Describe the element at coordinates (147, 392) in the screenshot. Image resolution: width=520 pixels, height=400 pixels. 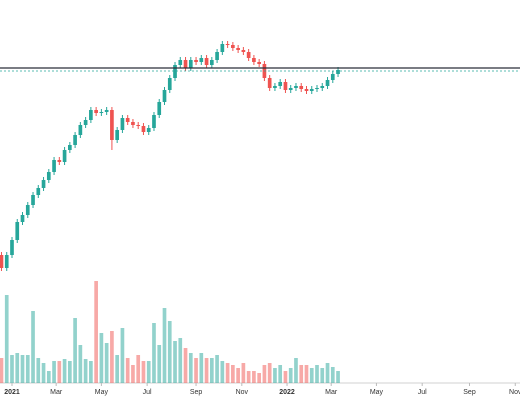
I see `x-tick-label: Jul` at that location.